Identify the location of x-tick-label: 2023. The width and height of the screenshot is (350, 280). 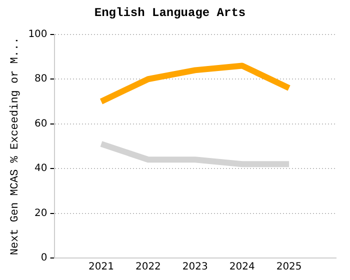
(195, 267).